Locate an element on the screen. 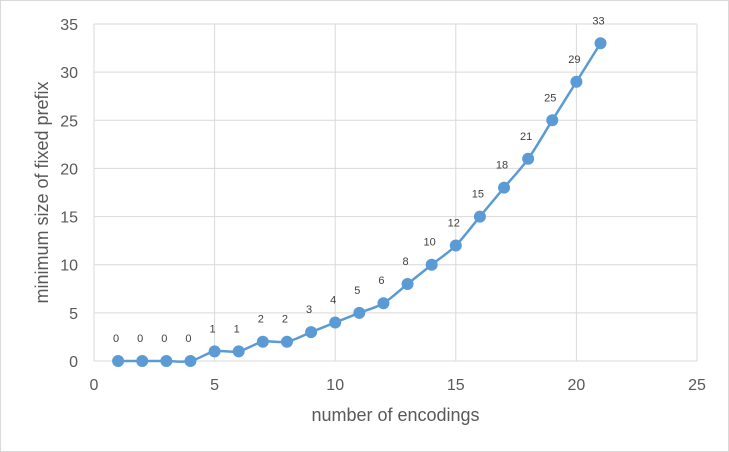 The height and width of the screenshot is (452, 729). y-tick-label: 25 is located at coordinates (69, 121).